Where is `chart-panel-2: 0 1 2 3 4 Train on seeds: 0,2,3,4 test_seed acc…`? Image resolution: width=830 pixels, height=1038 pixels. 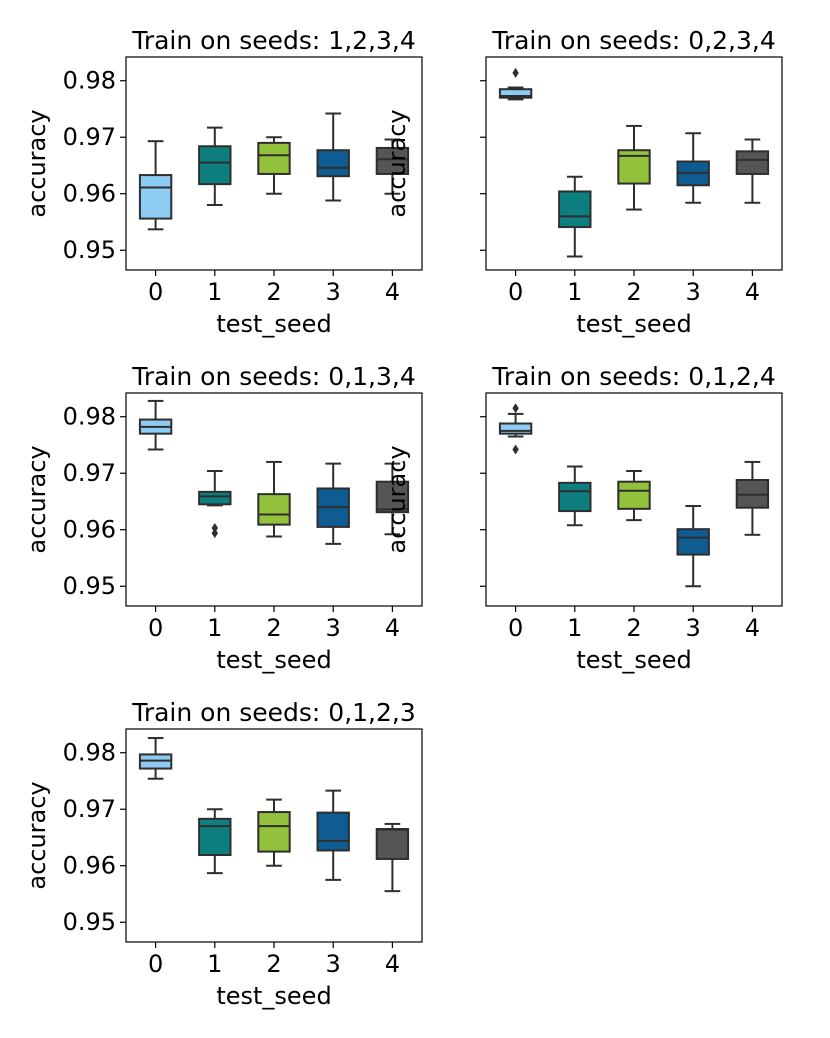
chart-panel-2: 0 1 2 3 4 Train on seeds: 0,2,3,4 test_seed acc… is located at coordinates (583, 182).